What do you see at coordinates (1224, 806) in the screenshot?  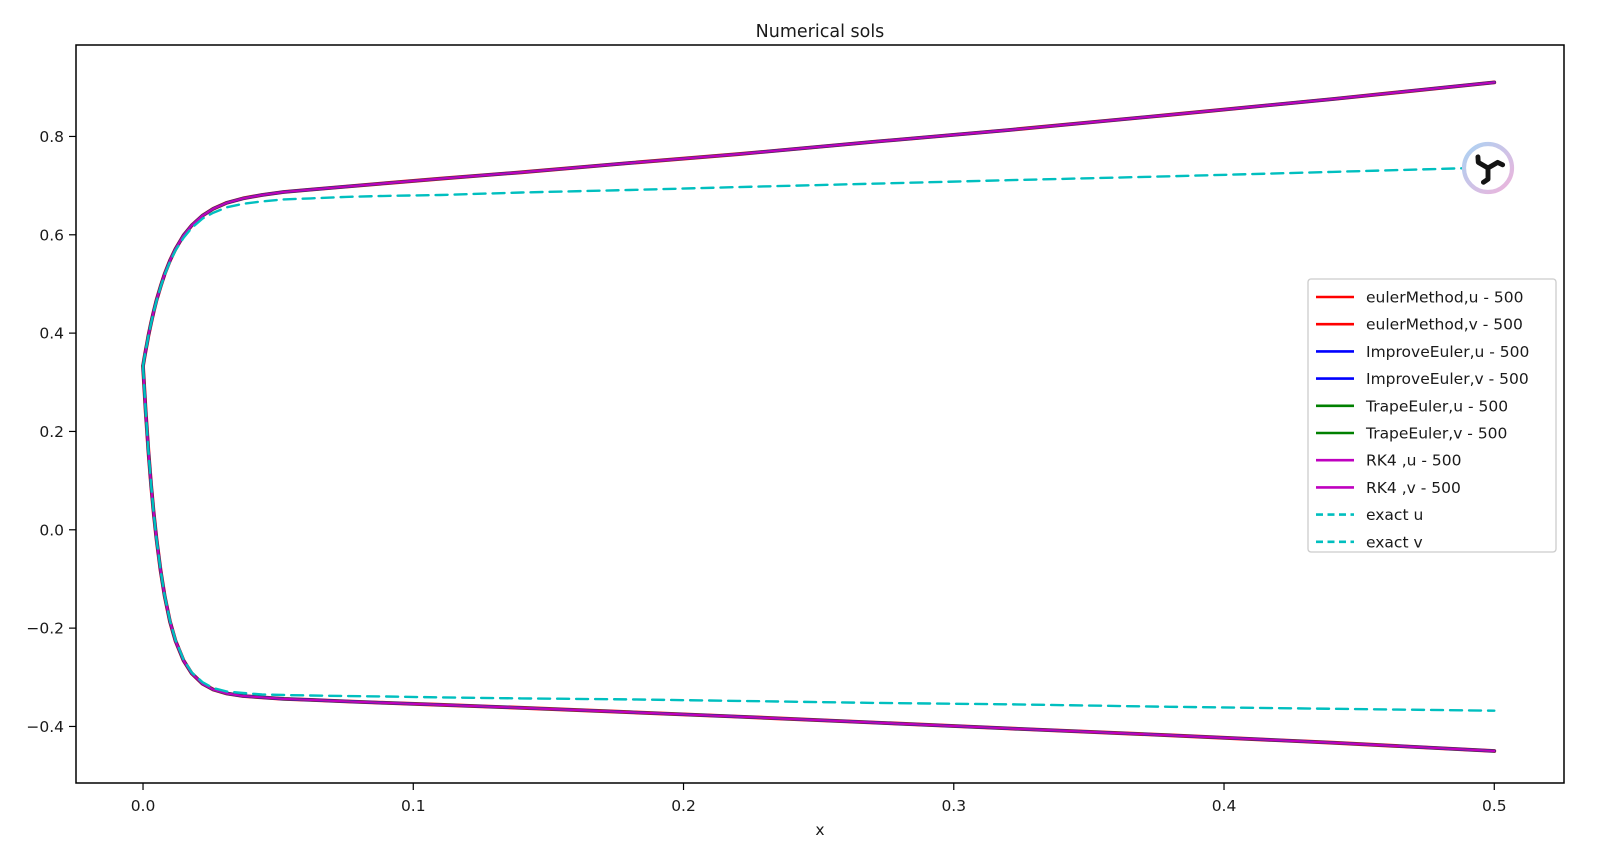 I see `x-tick-label: 0.4` at bounding box center [1224, 806].